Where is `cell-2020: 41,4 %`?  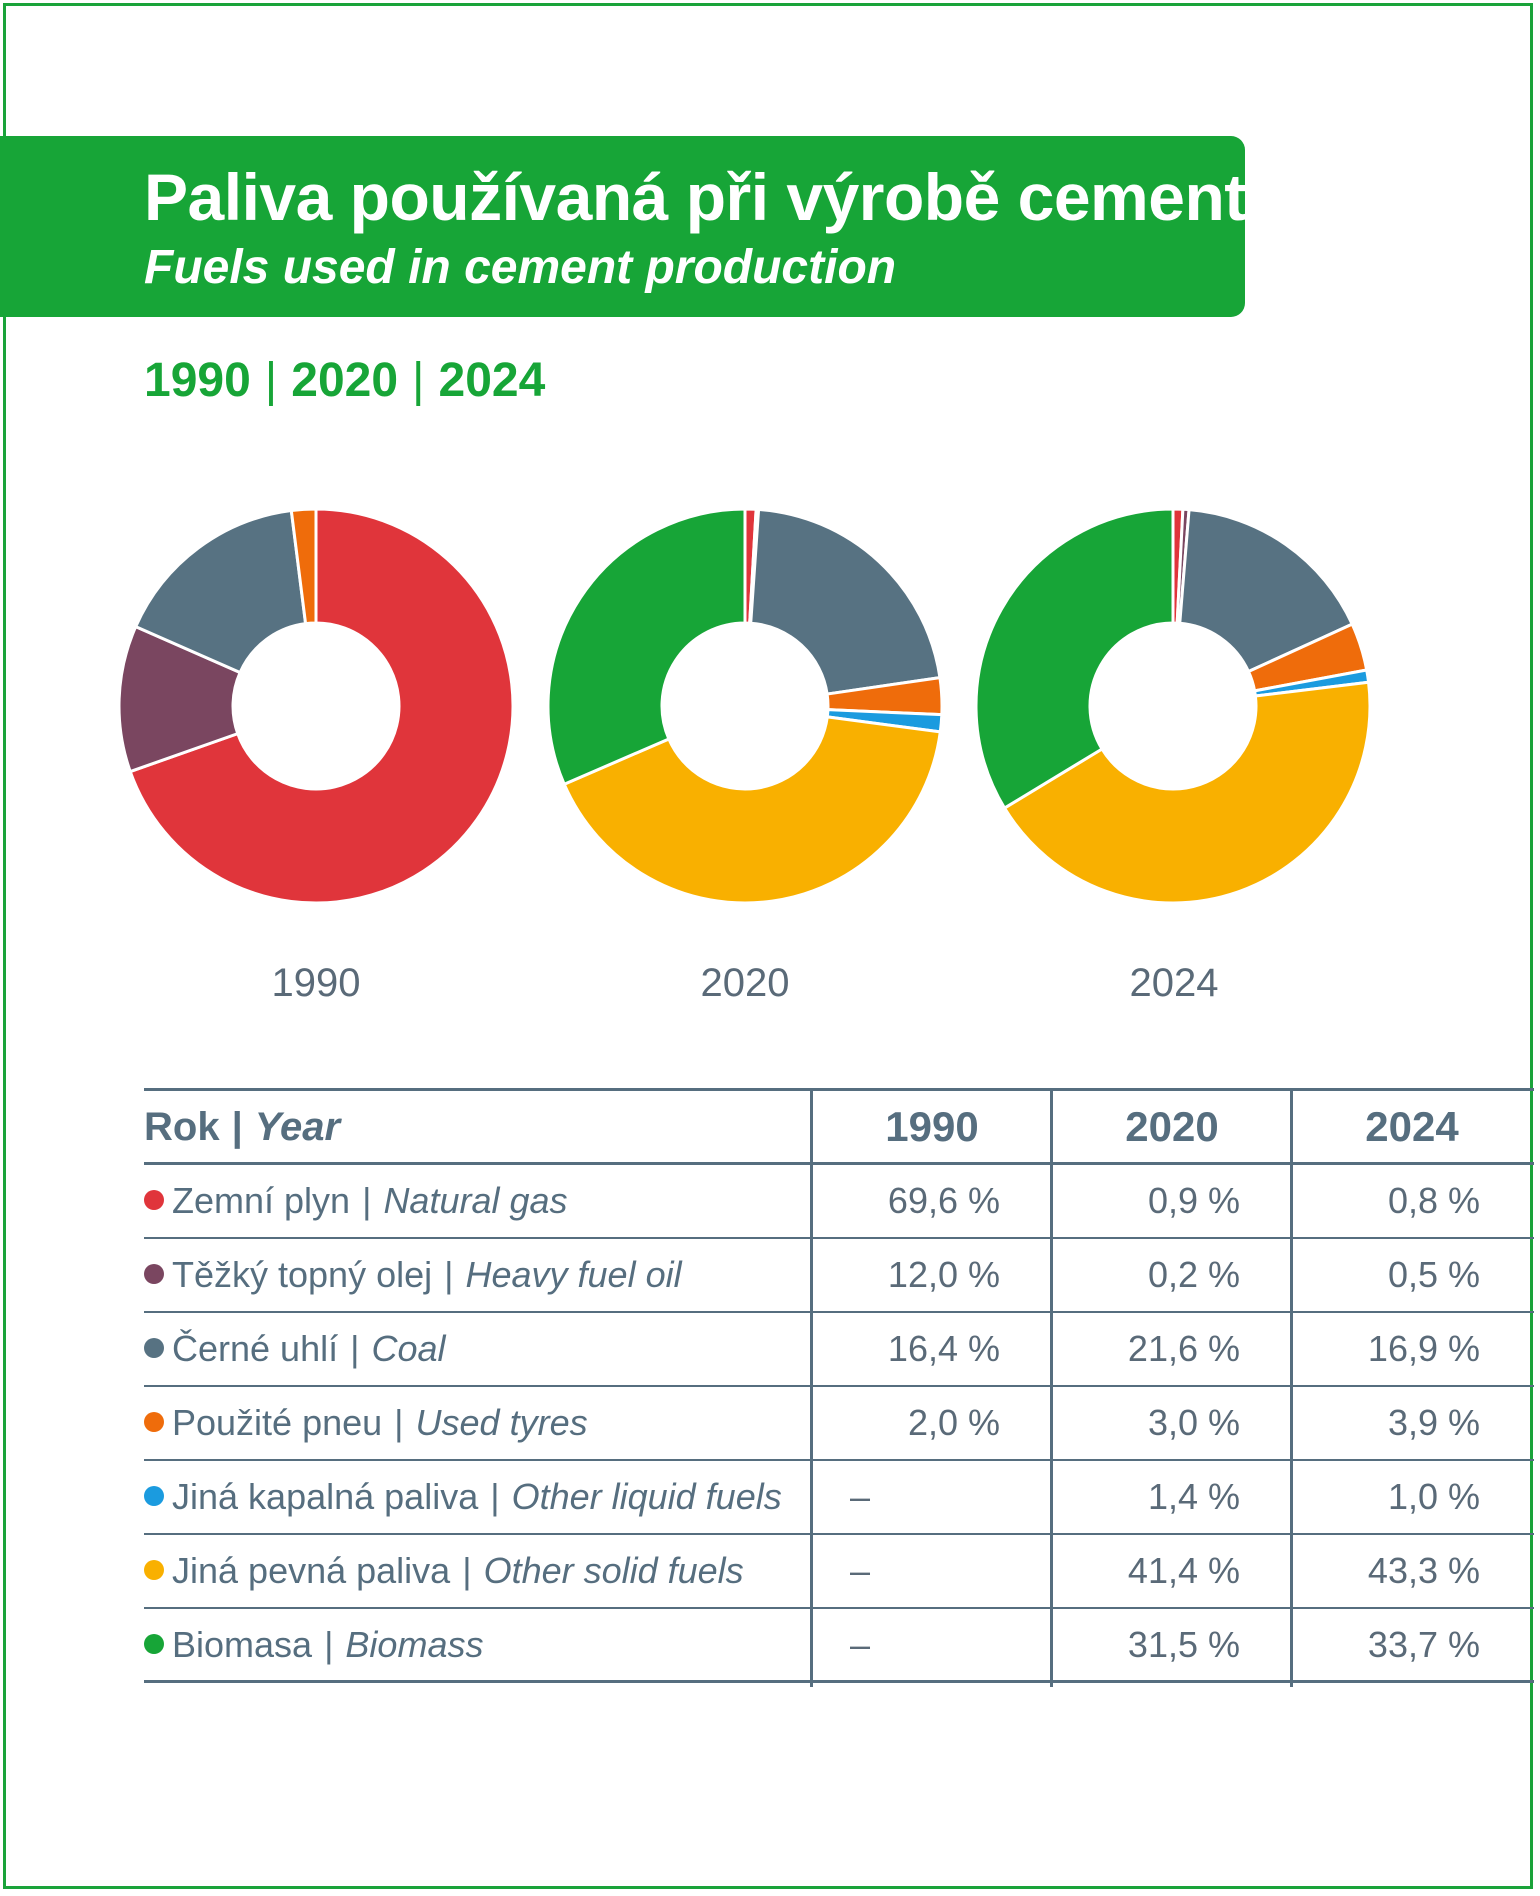
cell-2020: 41,4 % is located at coordinates (1183, 1570).